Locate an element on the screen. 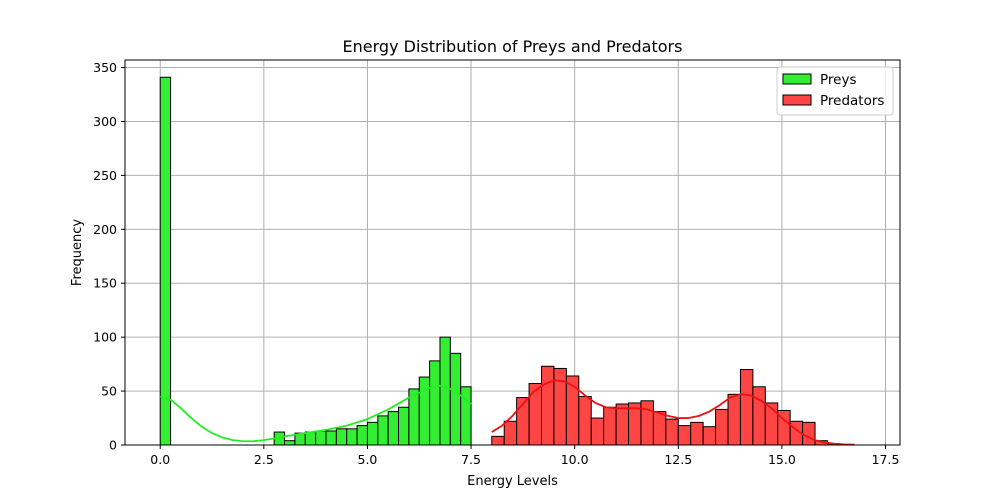 This screenshot has height=500, width=1000. y-tick-label: 300 is located at coordinates (105, 121).